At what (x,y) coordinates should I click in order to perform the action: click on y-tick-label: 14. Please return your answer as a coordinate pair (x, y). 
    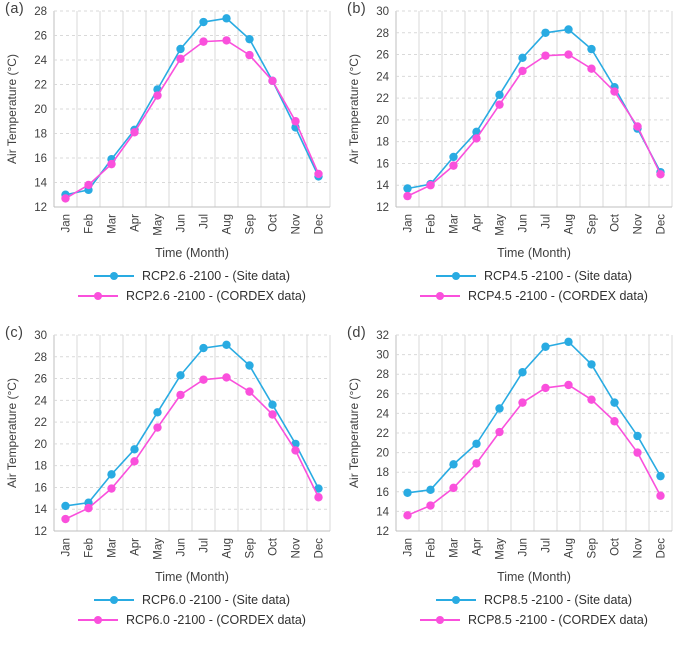
    Looking at the image, I should click on (40, 510).